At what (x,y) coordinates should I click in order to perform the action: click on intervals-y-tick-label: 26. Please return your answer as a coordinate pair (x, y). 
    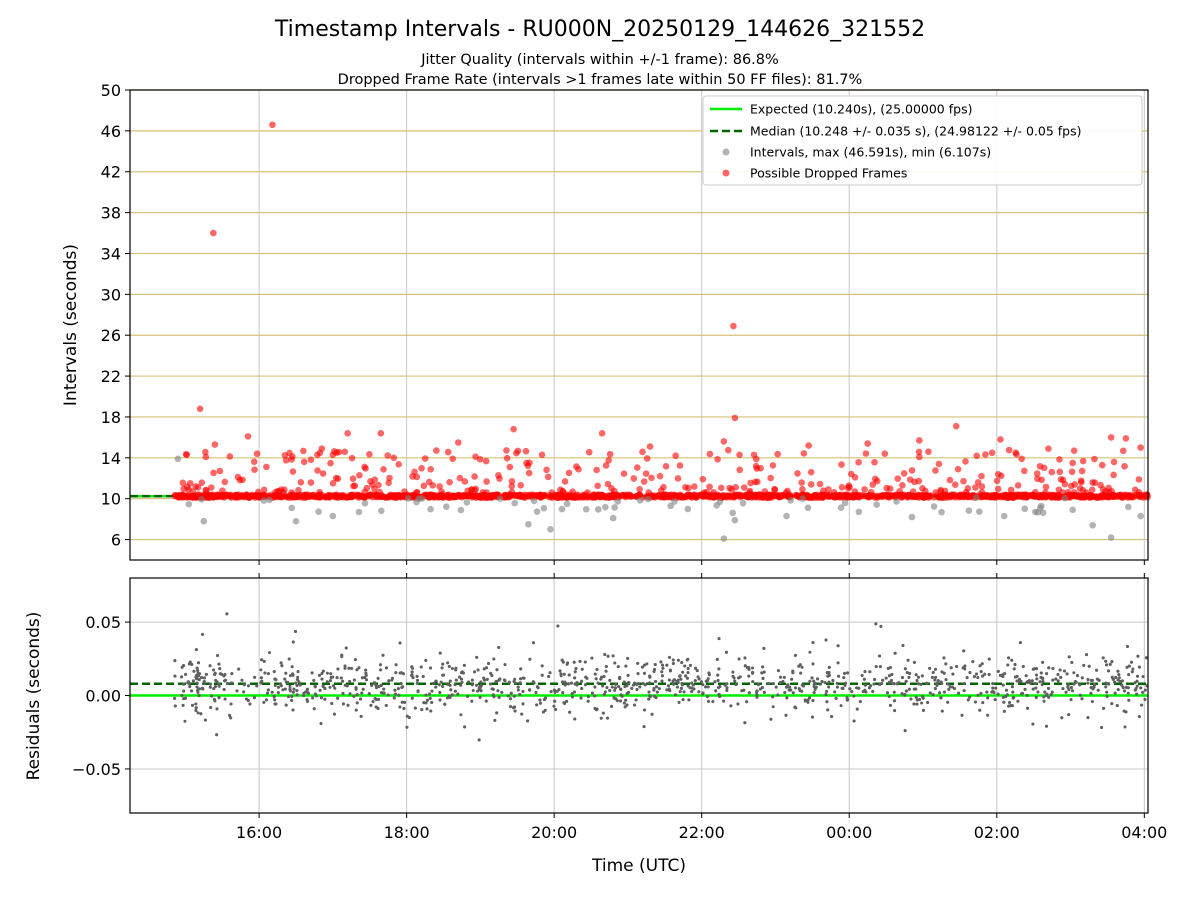
    Looking at the image, I should click on (111, 335).